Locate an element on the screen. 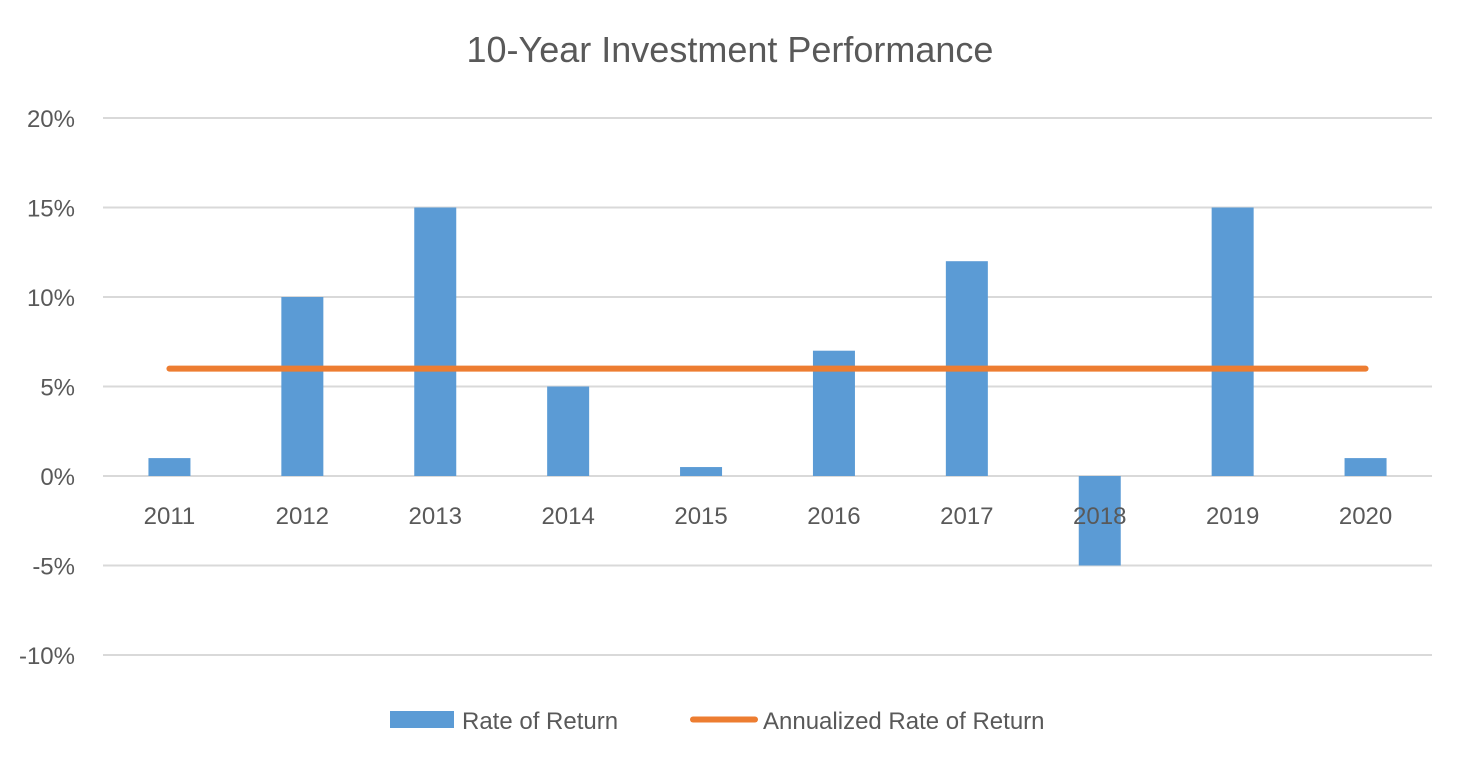 This screenshot has width=1460, height=765. y-tick-label: -10% is located at coordinates (47, 656).